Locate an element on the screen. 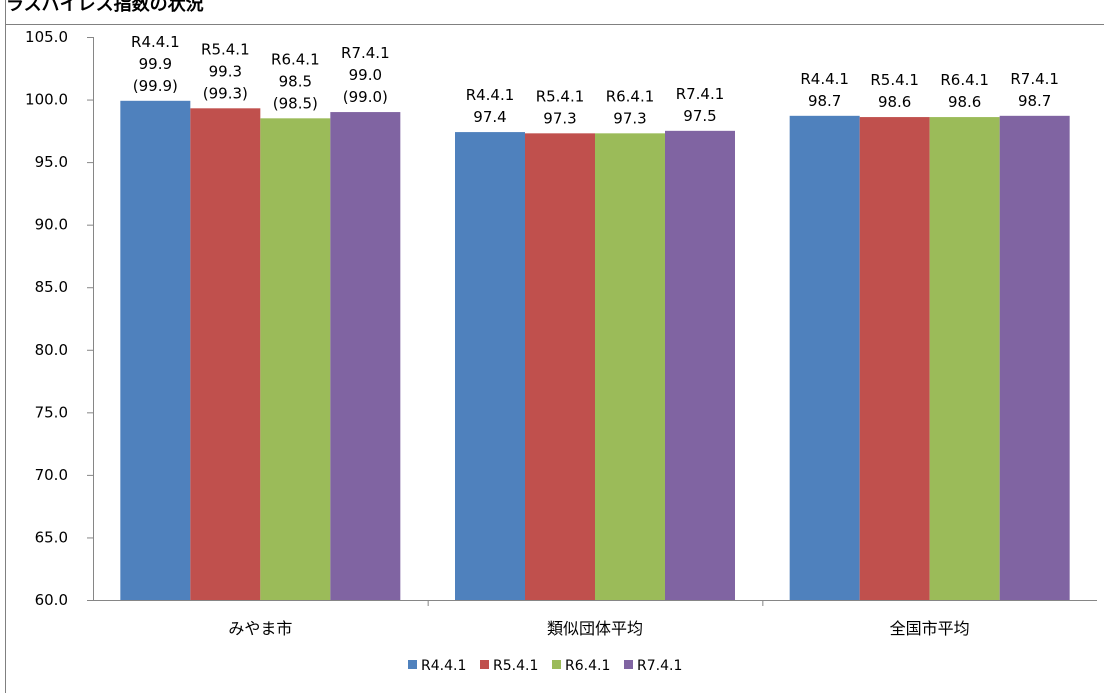 The width and height of the screenshot is (1104, 697). y-tick-label: 65.0 is located at coordinates (51, 537).